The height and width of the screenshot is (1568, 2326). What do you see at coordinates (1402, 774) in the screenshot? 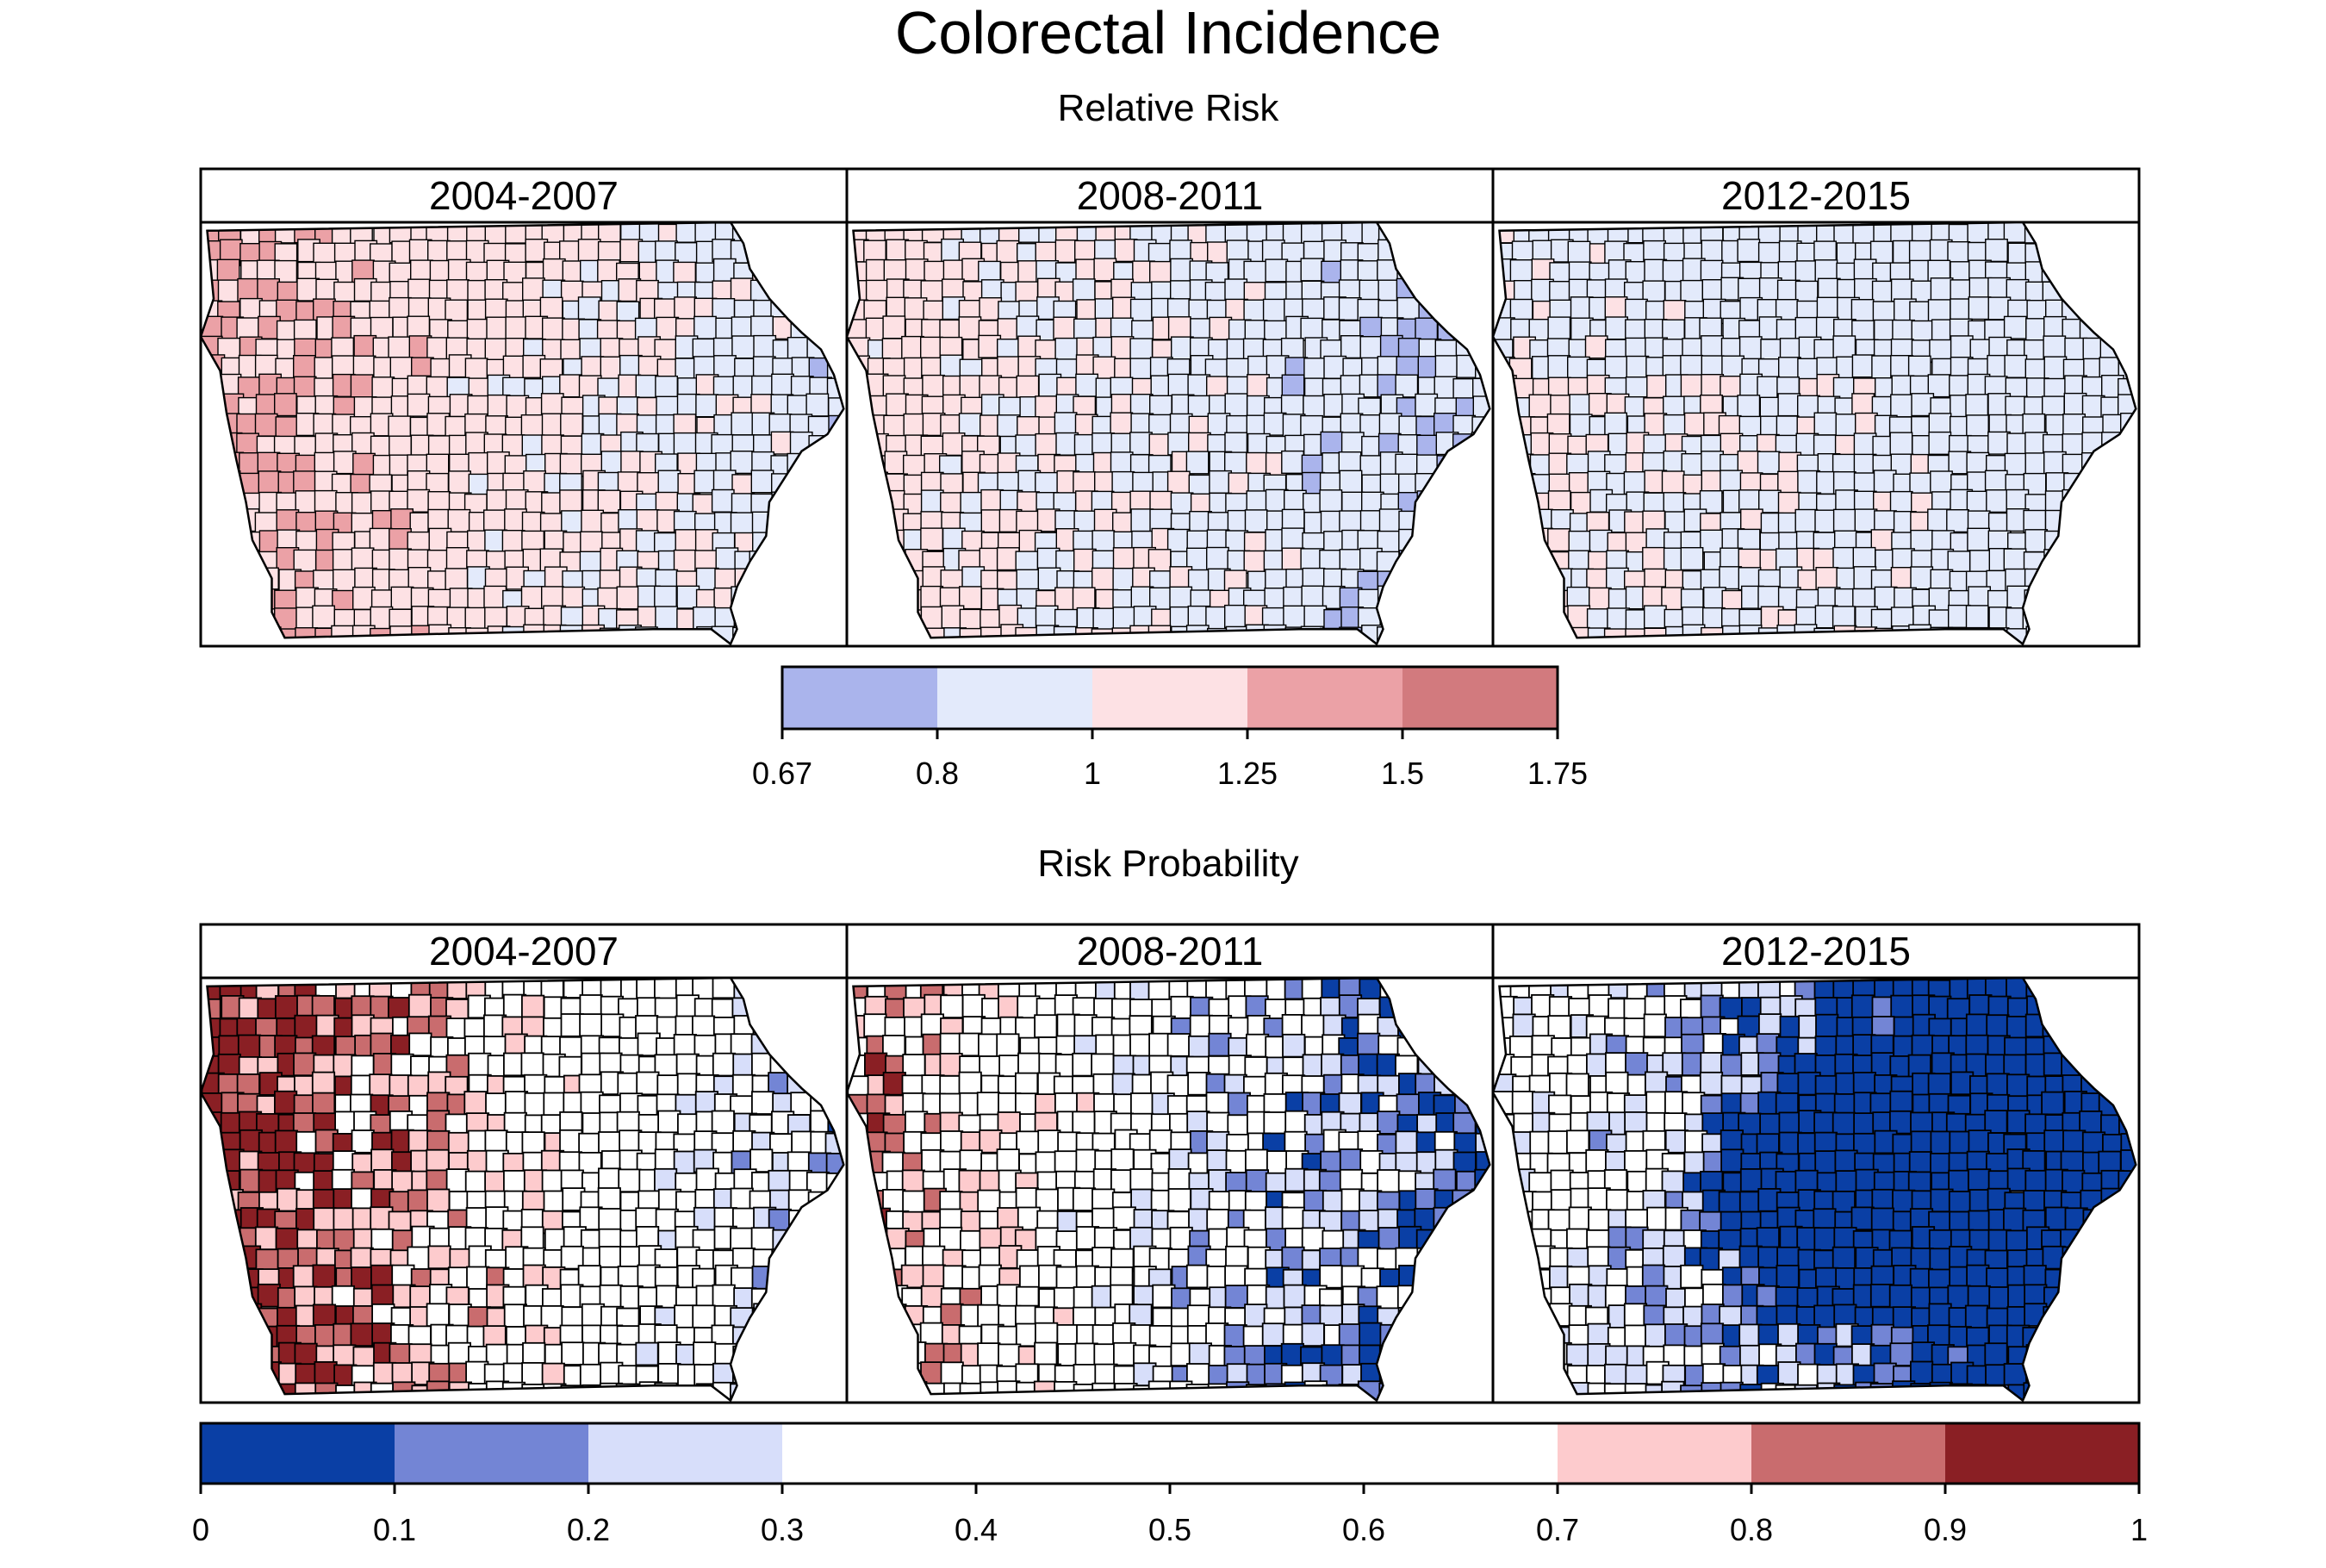
I see `legend-tick-label: 1.5` at bounding box center [1402, 774].